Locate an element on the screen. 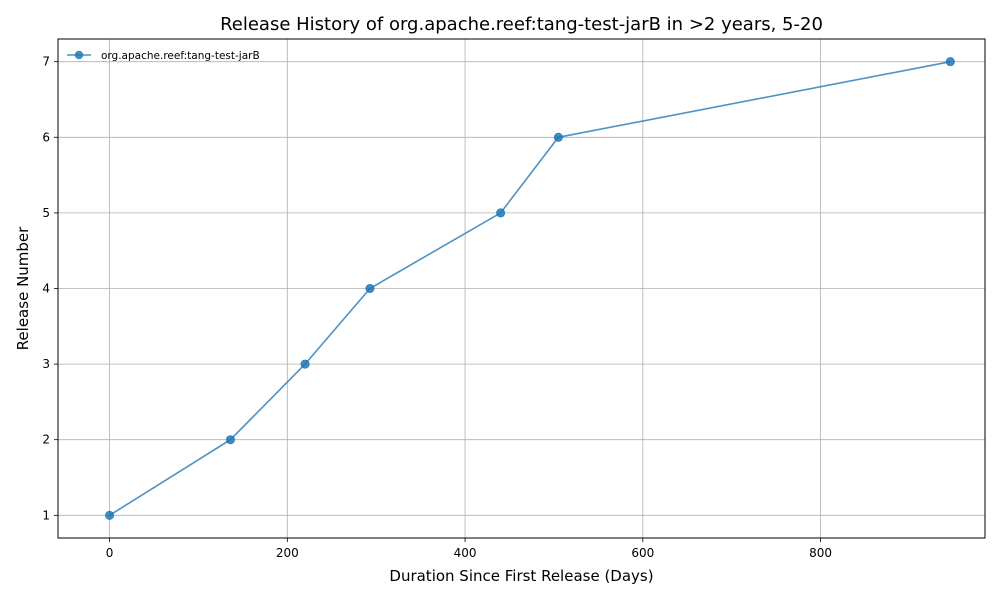 The image size is (1000, 600). y-tick-label: 6 is located at coordinates (46, 137).